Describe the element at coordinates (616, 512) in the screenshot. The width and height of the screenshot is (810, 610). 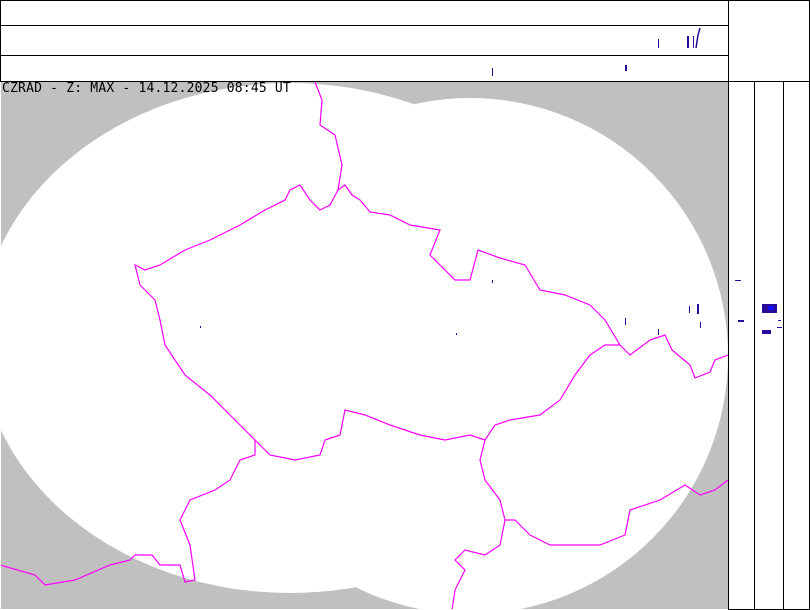
I see `border-slovakia-hungary` at that location.